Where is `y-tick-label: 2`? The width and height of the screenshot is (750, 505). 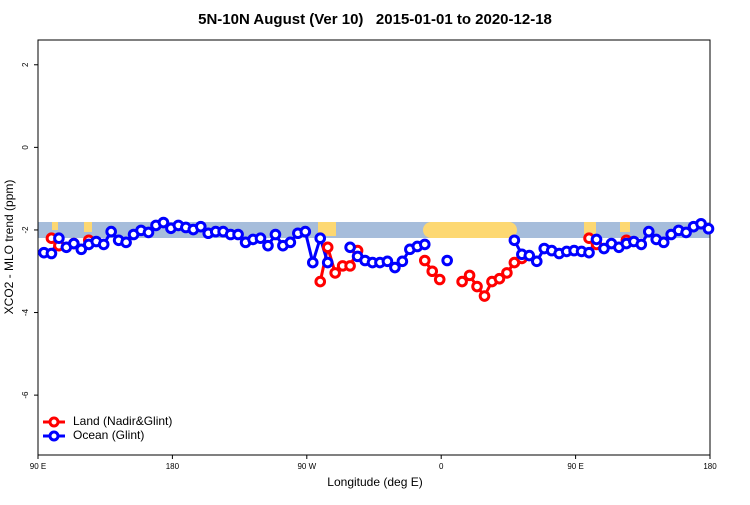 y-tick-label: 2 is located at coordinates (25, 64).